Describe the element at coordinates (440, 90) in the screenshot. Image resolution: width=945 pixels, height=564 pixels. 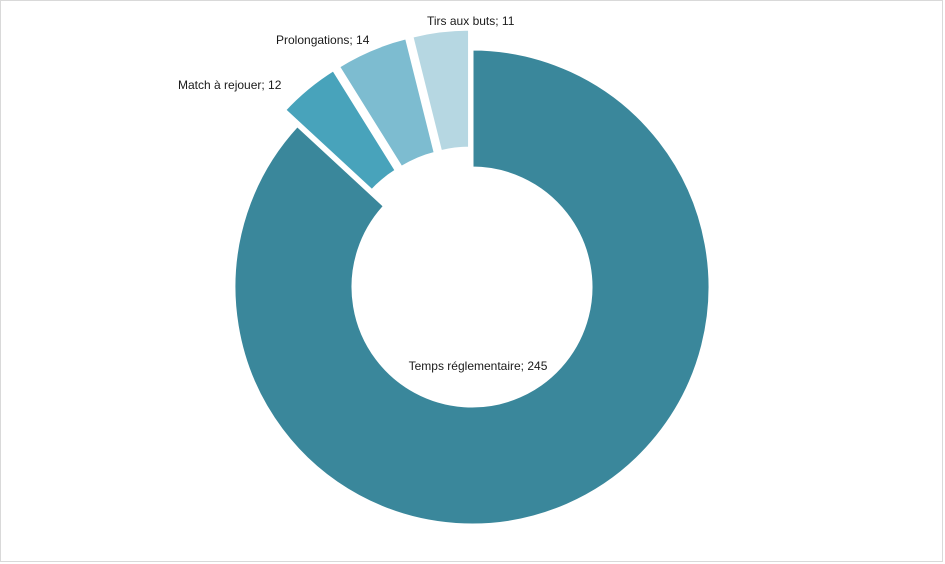
I see `slice-tirs-aux-buts` at that location.